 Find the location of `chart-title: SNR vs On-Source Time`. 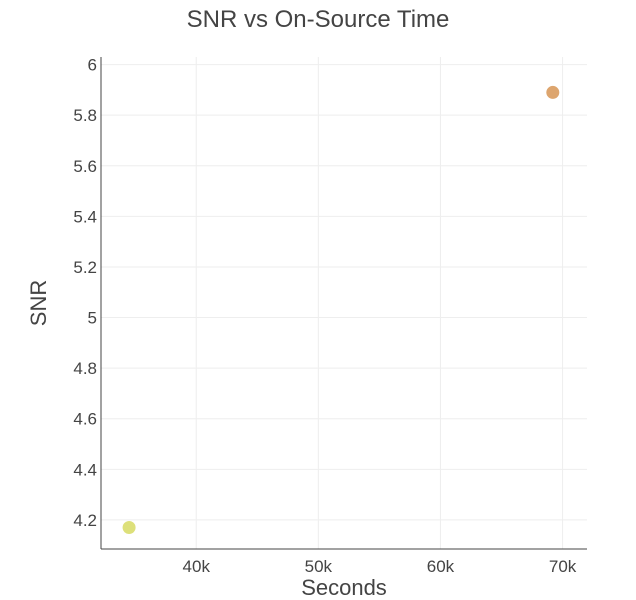

chart-title: SNR vs On-Source Time is located at coordinates (318, 19).